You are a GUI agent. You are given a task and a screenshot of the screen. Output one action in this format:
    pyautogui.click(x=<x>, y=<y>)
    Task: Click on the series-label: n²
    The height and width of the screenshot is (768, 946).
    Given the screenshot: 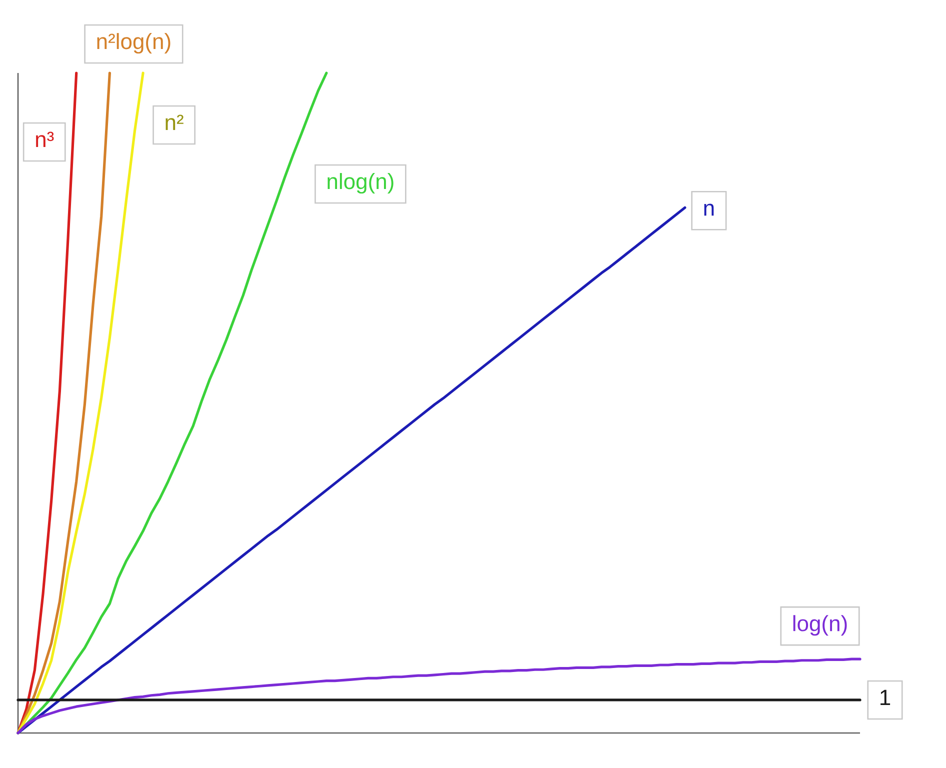 What is the action you would take?
    pyautogui.click(x=175, y=122)
    